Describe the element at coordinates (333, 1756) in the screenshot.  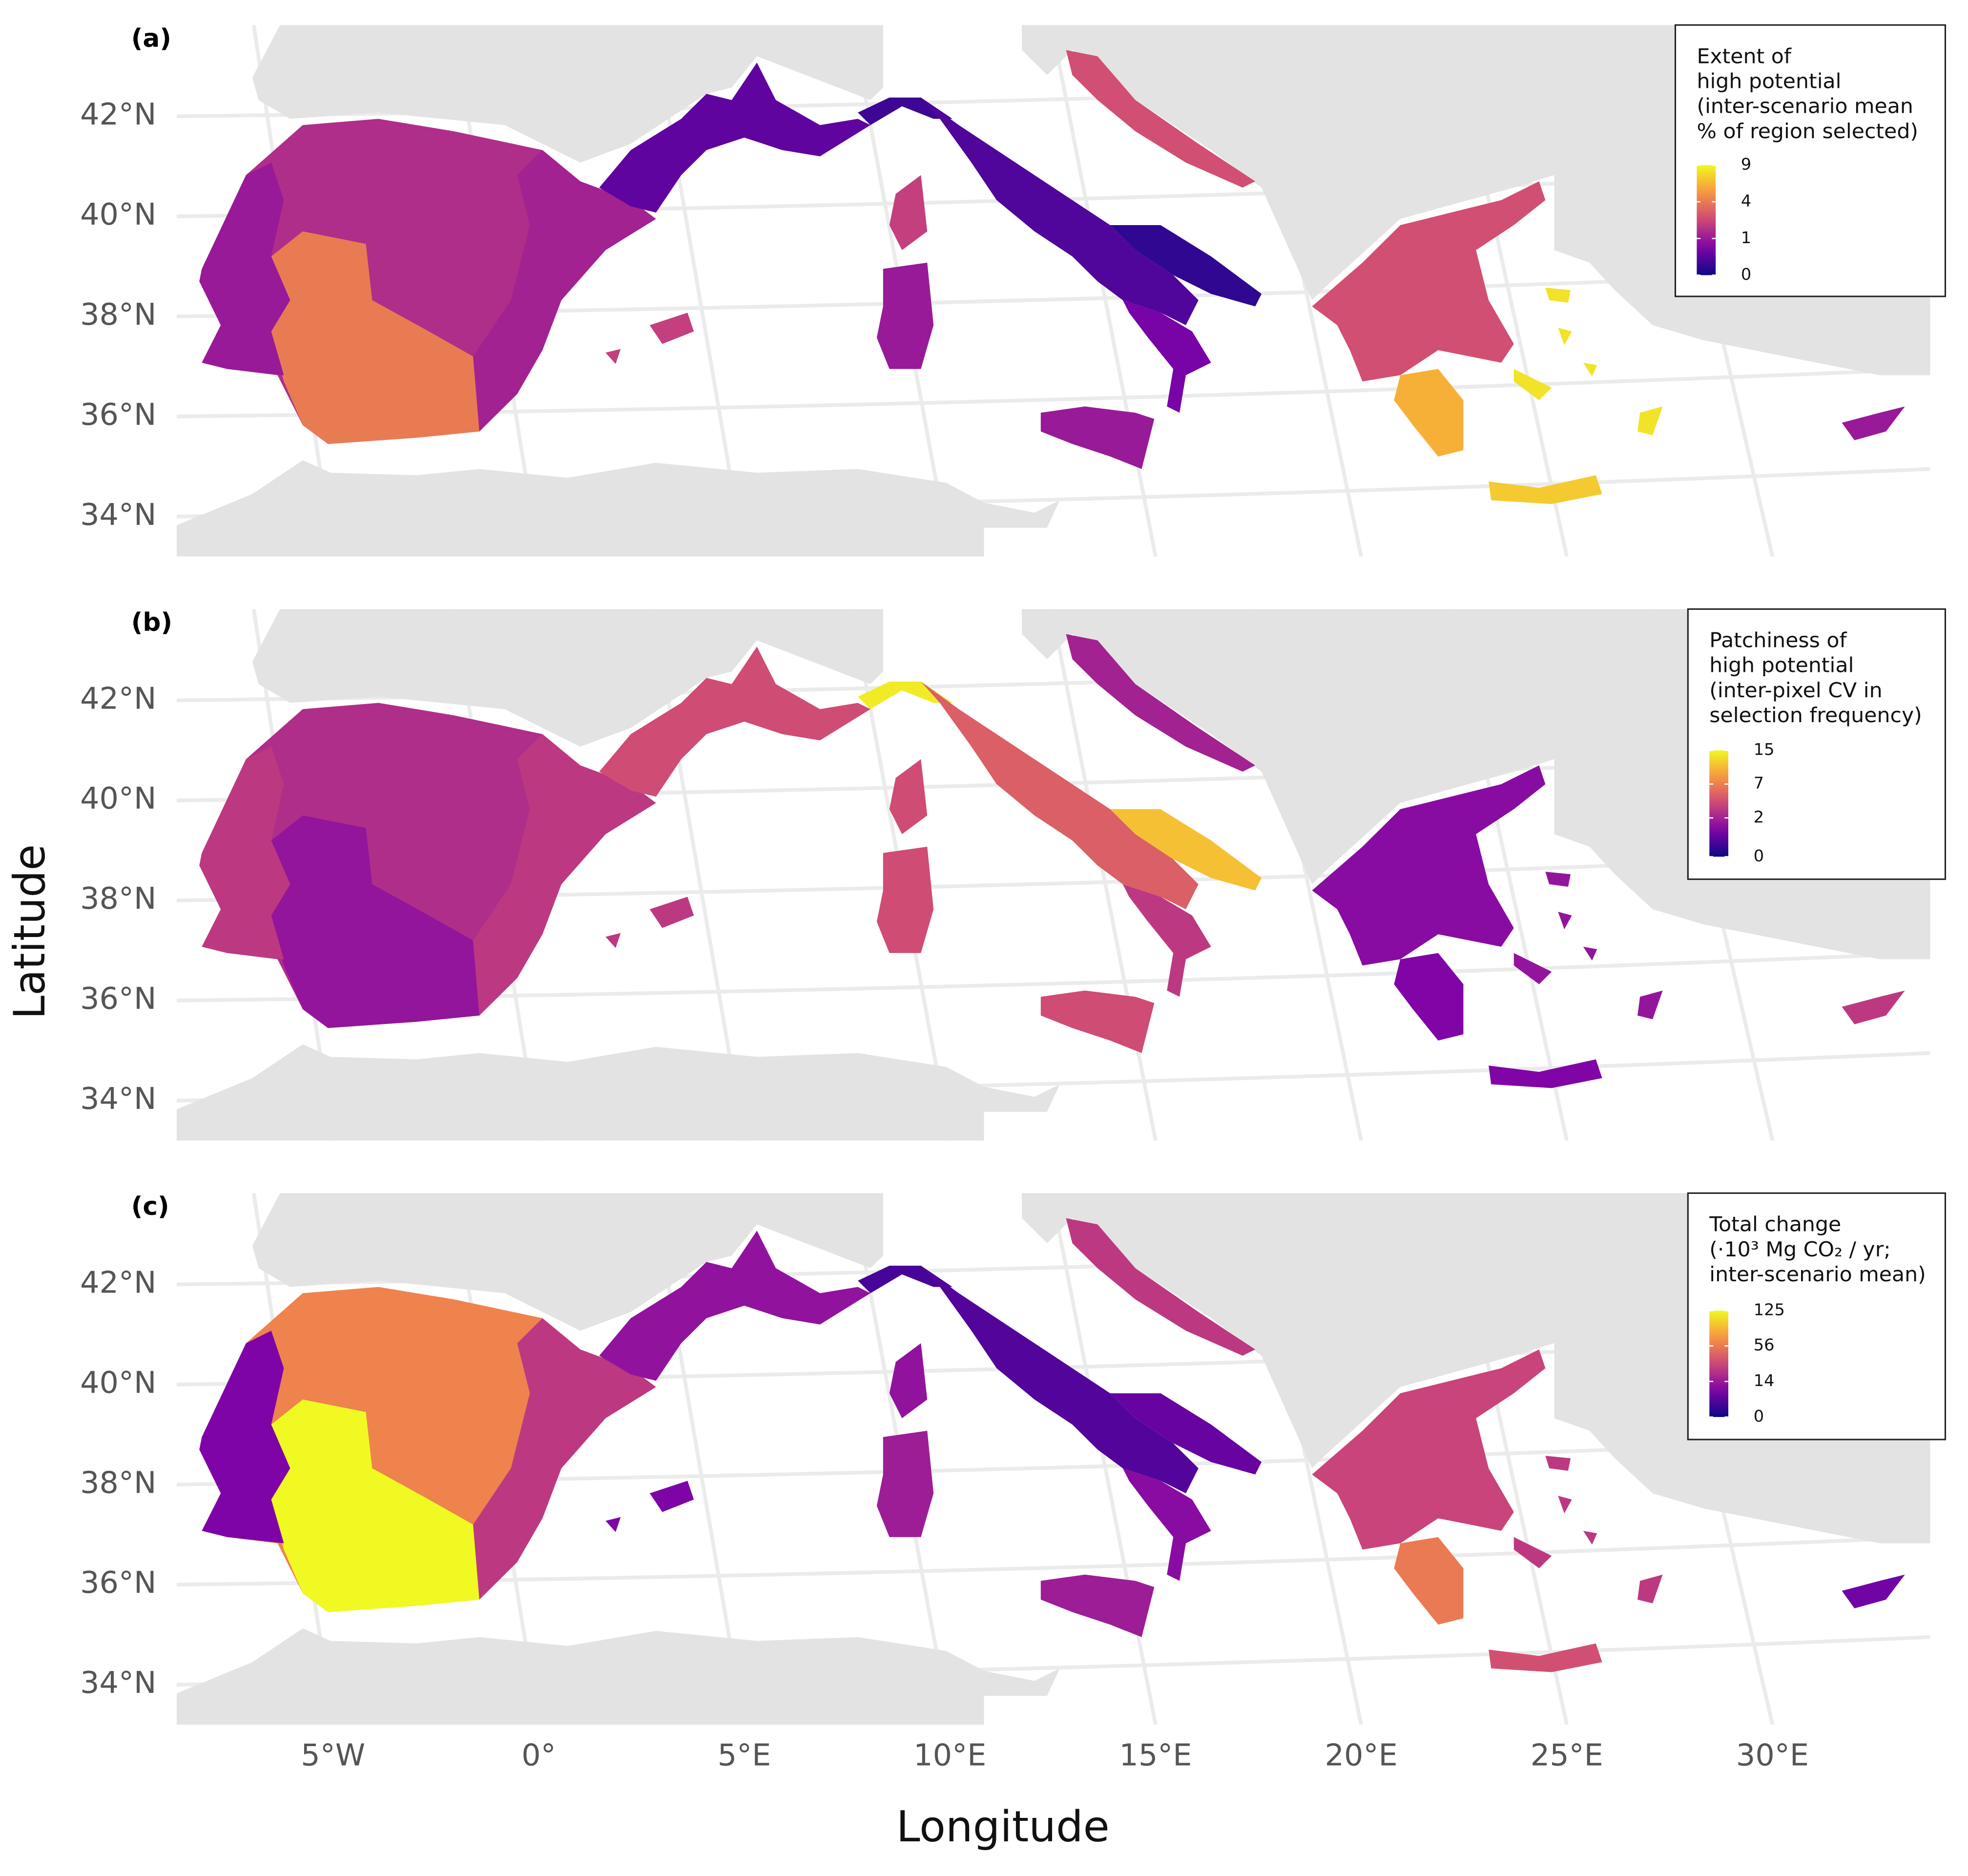
I see `x-tick-label: 5°W` at that location.